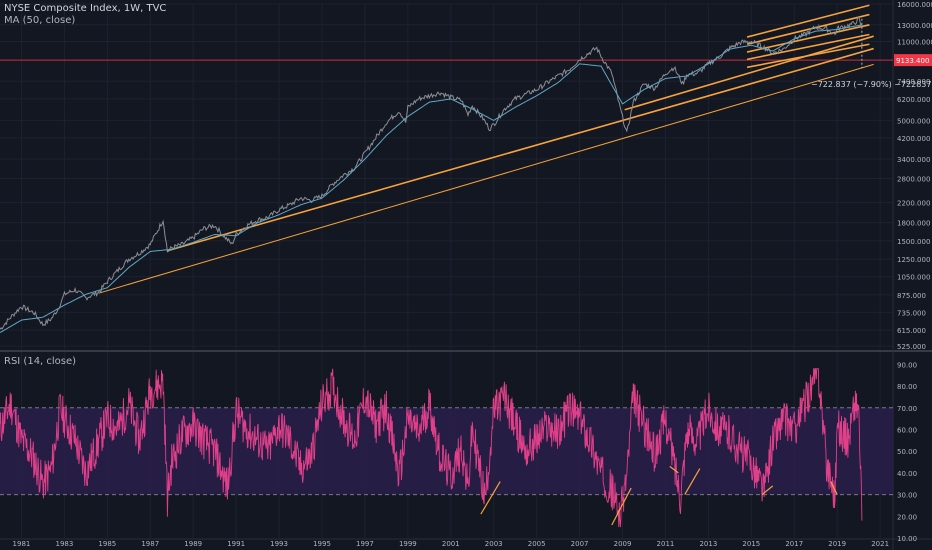 The image size is (932, 550). Describe the element at coordinates (107, 544) in the screenshot. I see `time-tick-label: 1985` at that location.